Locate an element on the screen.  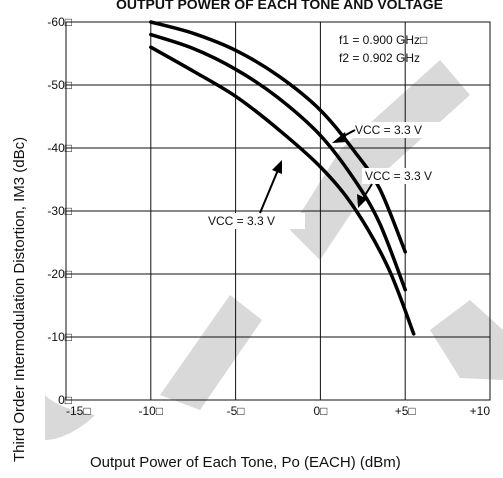
label-arrows is located at coordinates (316, 171).